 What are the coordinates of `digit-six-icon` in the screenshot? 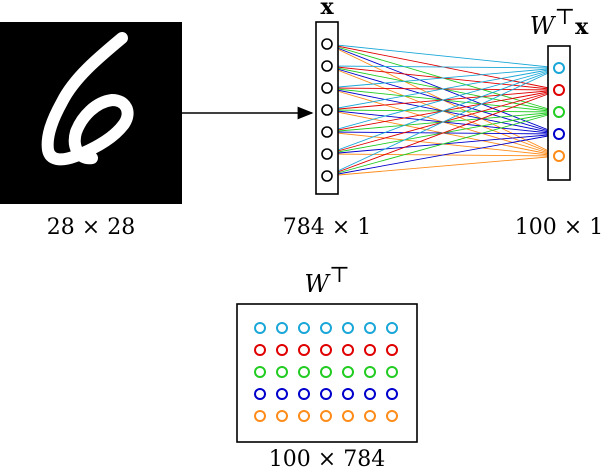 It's located at (87, 99).